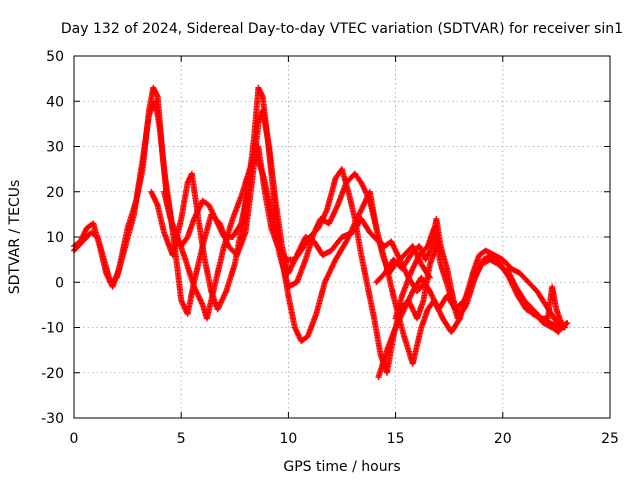  I want to click on y-tick-label: 0, so click(59, 283).